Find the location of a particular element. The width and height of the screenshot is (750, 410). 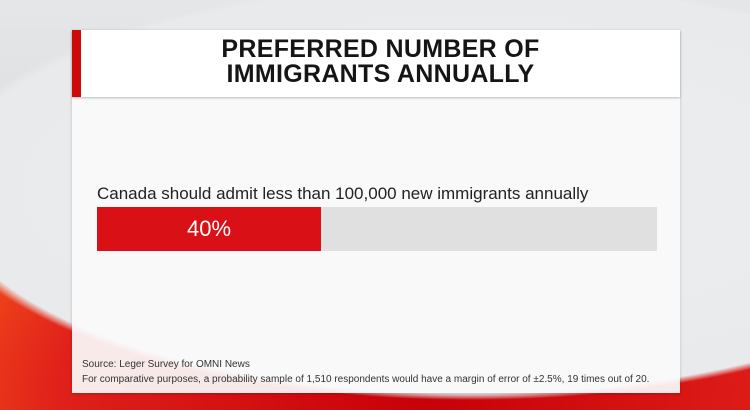

accent-stripe is located at coordinates (76, 63).